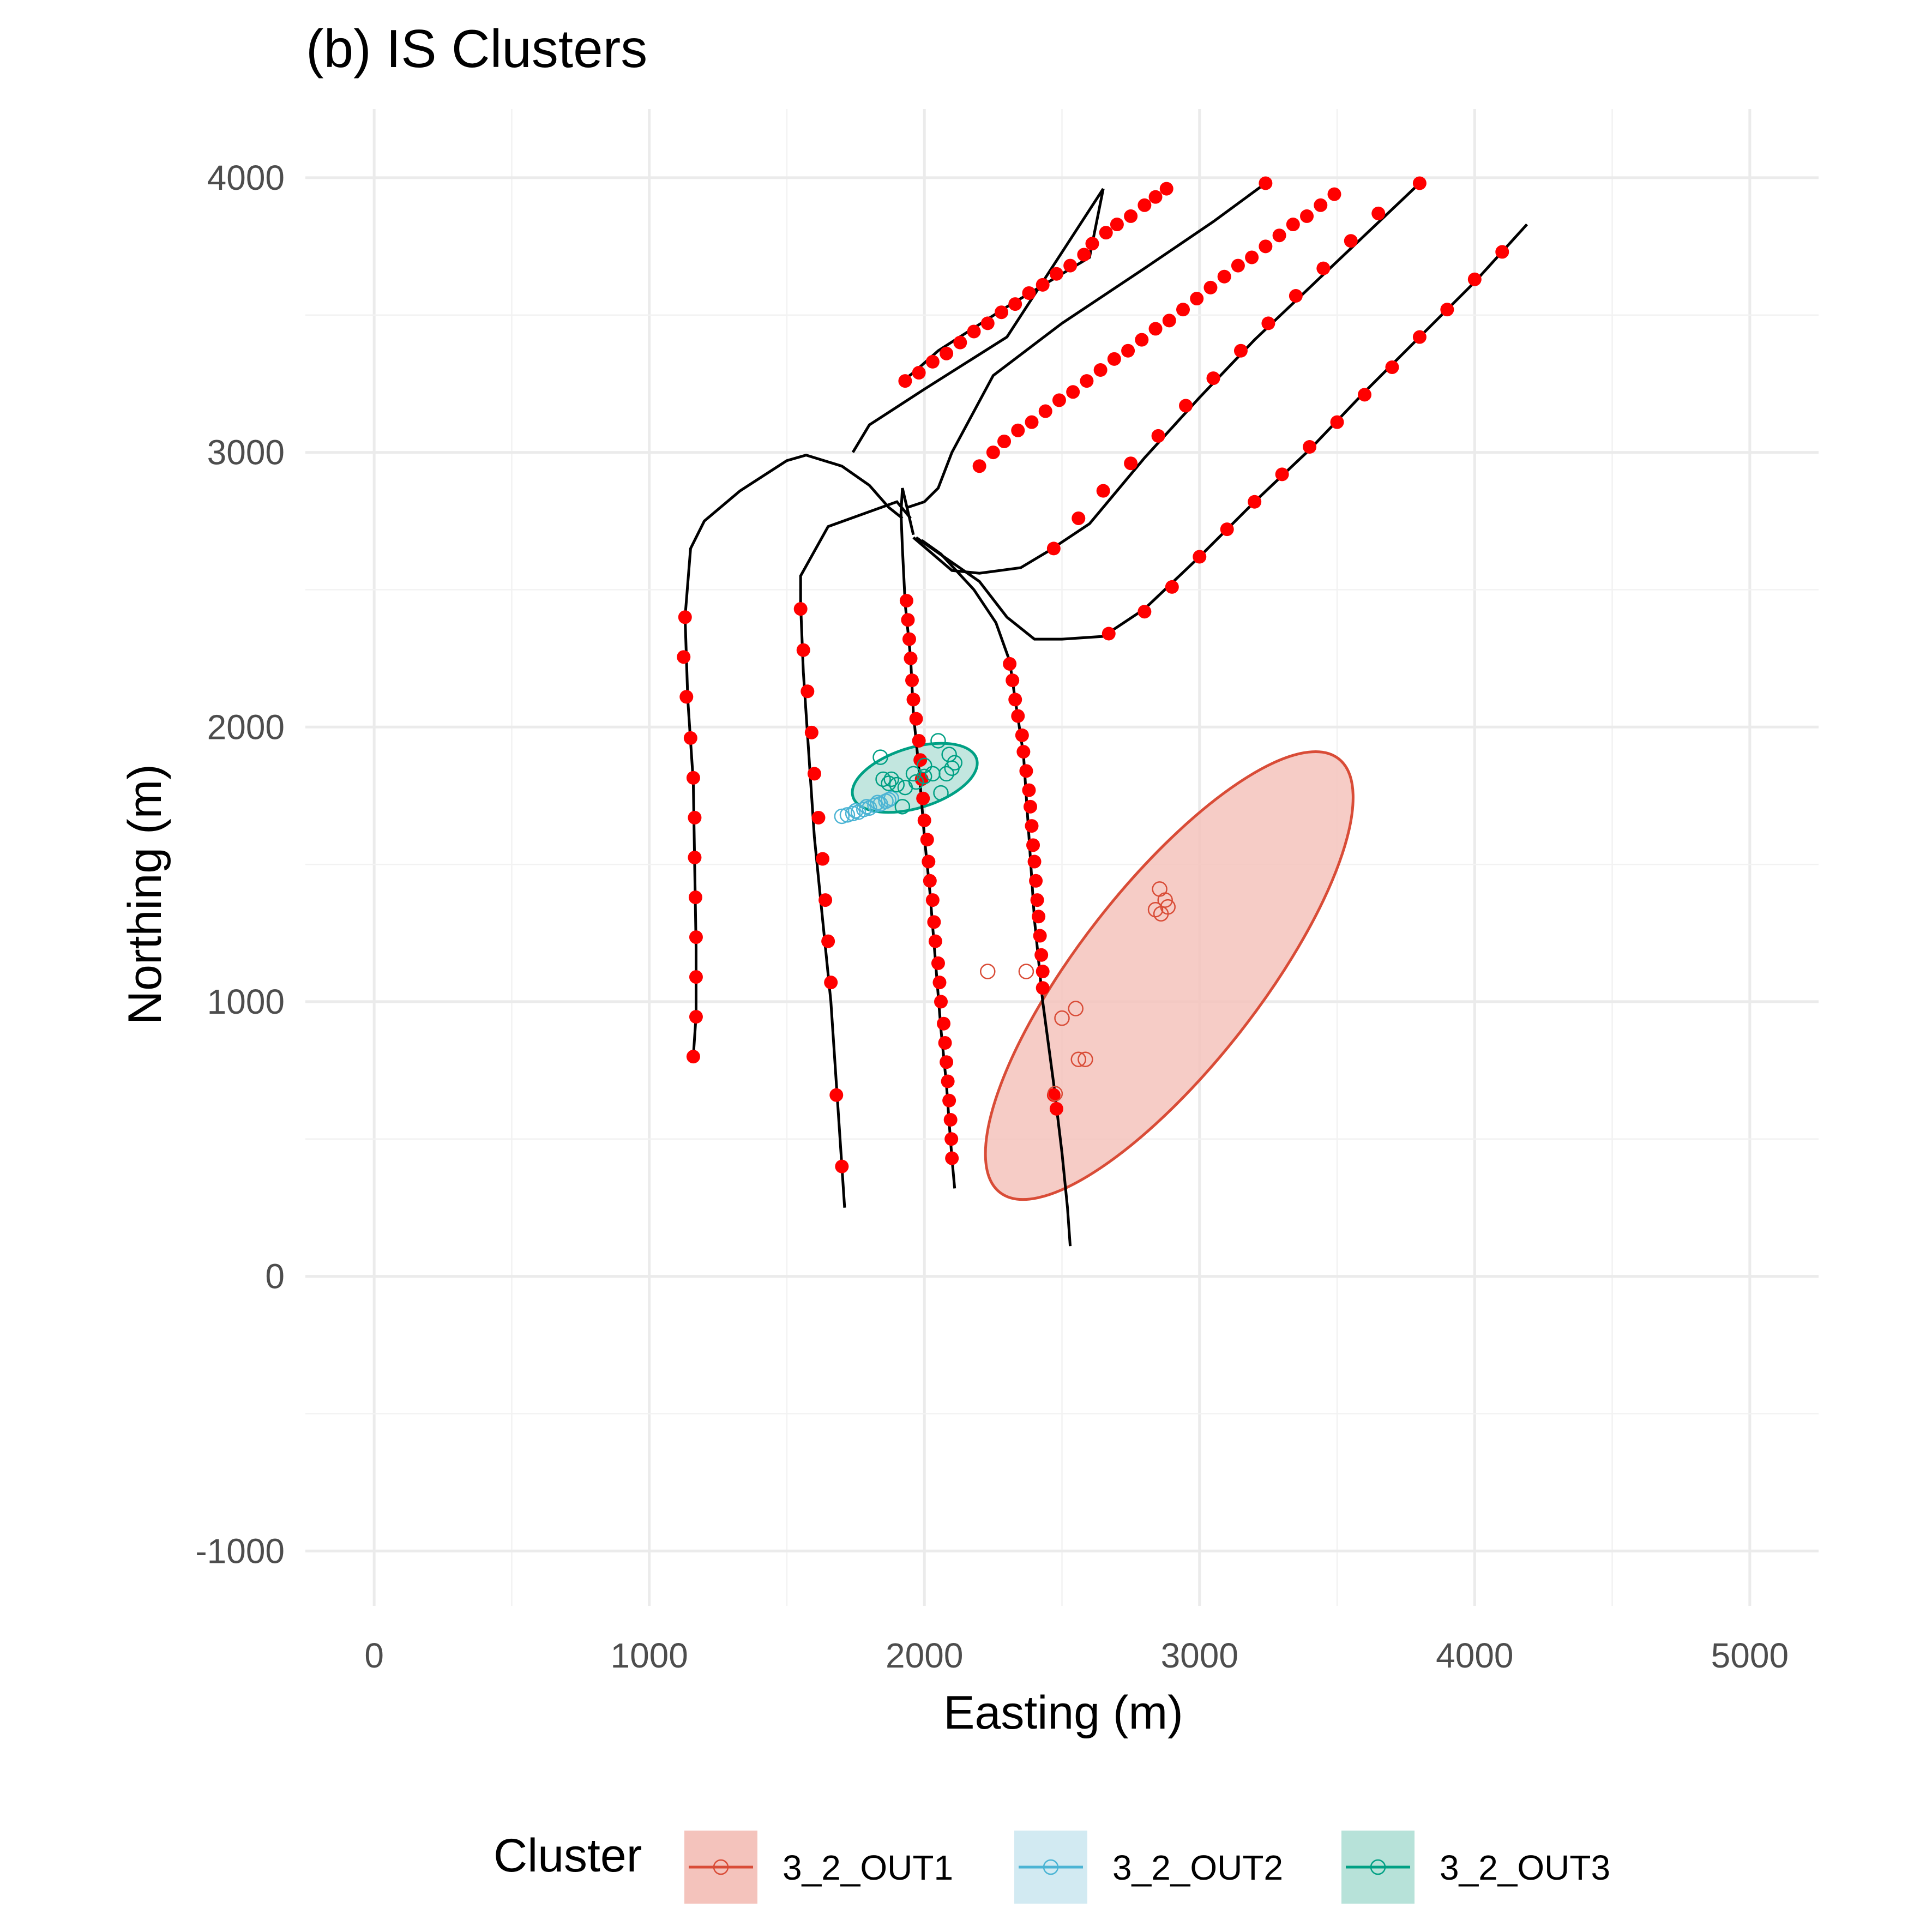 This screenshot has width=1932, height=1932. I want to click on x-tick-label: 3000, so click(1199, 1655).